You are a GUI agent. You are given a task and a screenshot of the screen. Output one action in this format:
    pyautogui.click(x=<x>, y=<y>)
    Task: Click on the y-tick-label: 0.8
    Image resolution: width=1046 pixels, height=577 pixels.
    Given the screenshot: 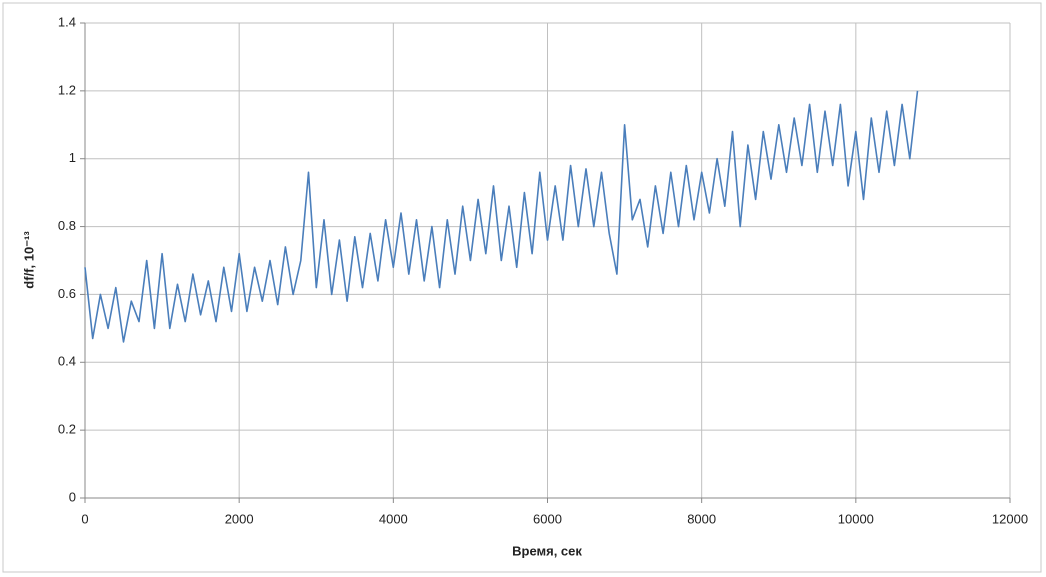 What is the action you would take?
    pyautogui.click(x=67, y=225)
    